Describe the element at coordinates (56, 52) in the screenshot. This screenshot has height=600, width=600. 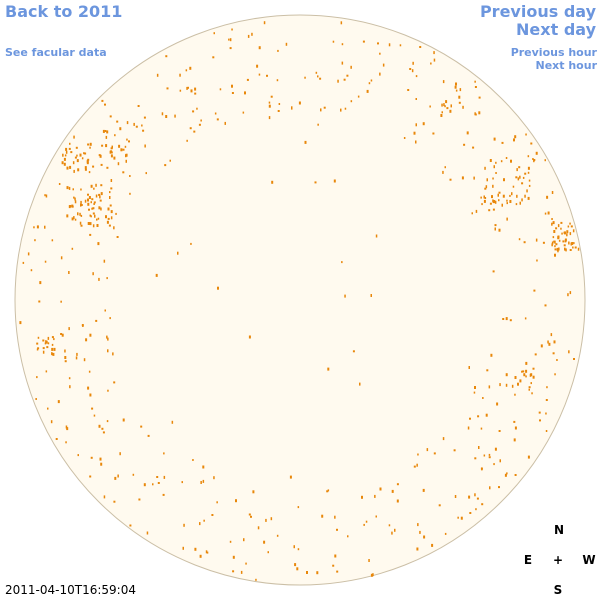
I see `facular-link: See facular data` at that location.